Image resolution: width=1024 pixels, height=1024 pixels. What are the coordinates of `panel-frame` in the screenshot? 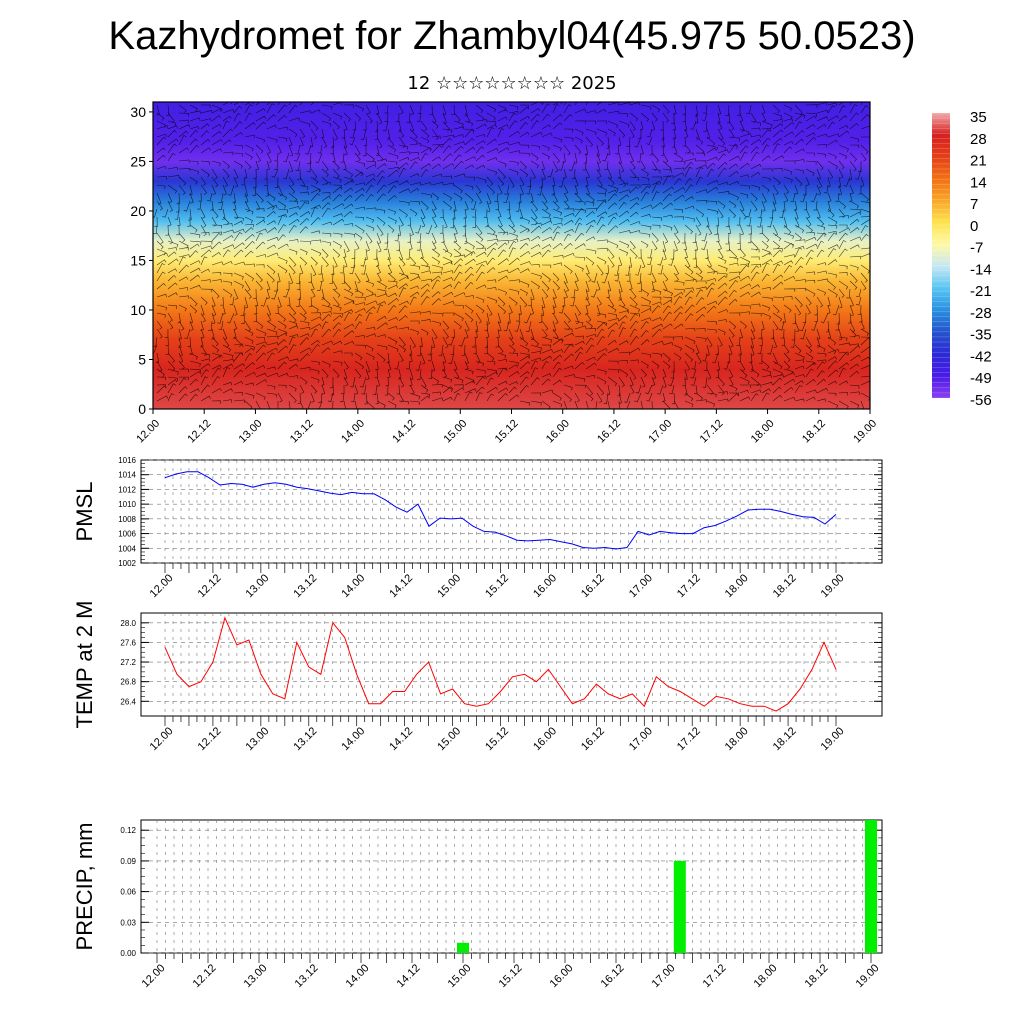 It's located at (511, 886).